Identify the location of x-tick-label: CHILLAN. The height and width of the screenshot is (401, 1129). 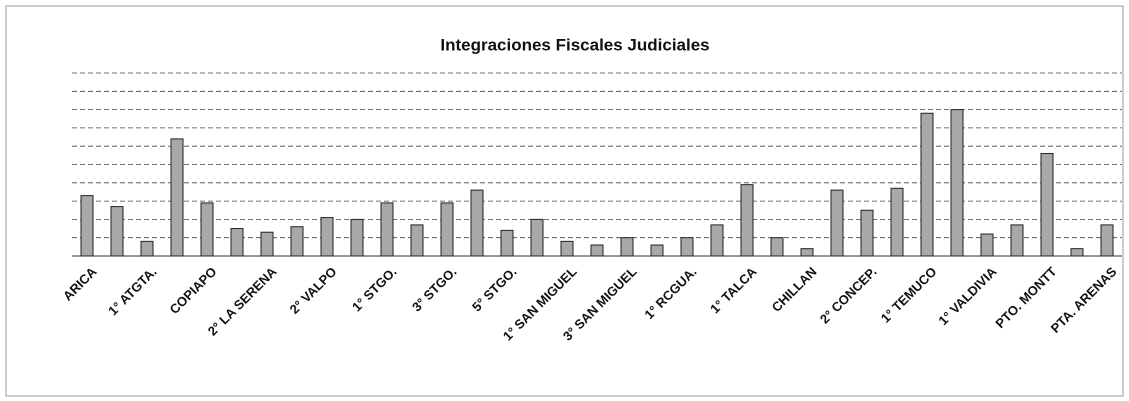
(794, 289).